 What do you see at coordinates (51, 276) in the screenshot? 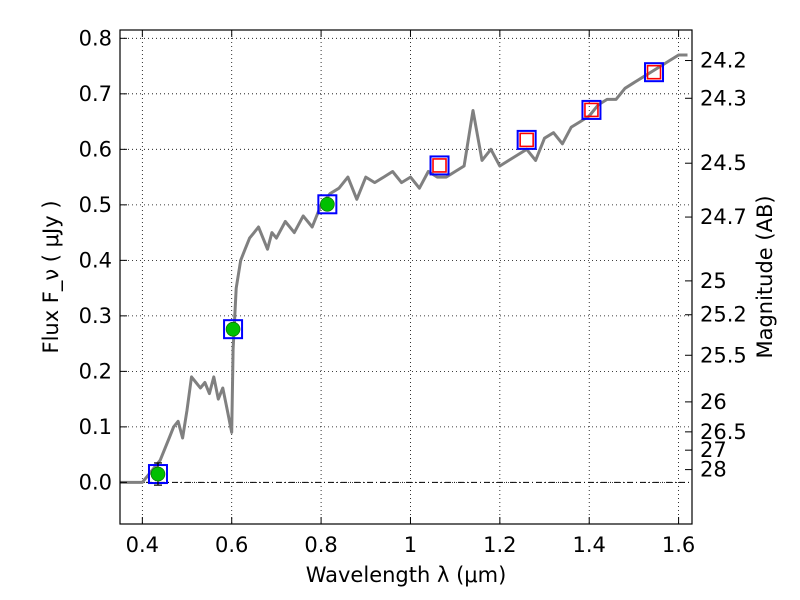
I see `y-axis-label-left: Flux F_ν ( μJy )` at bounding box center [51, 276].